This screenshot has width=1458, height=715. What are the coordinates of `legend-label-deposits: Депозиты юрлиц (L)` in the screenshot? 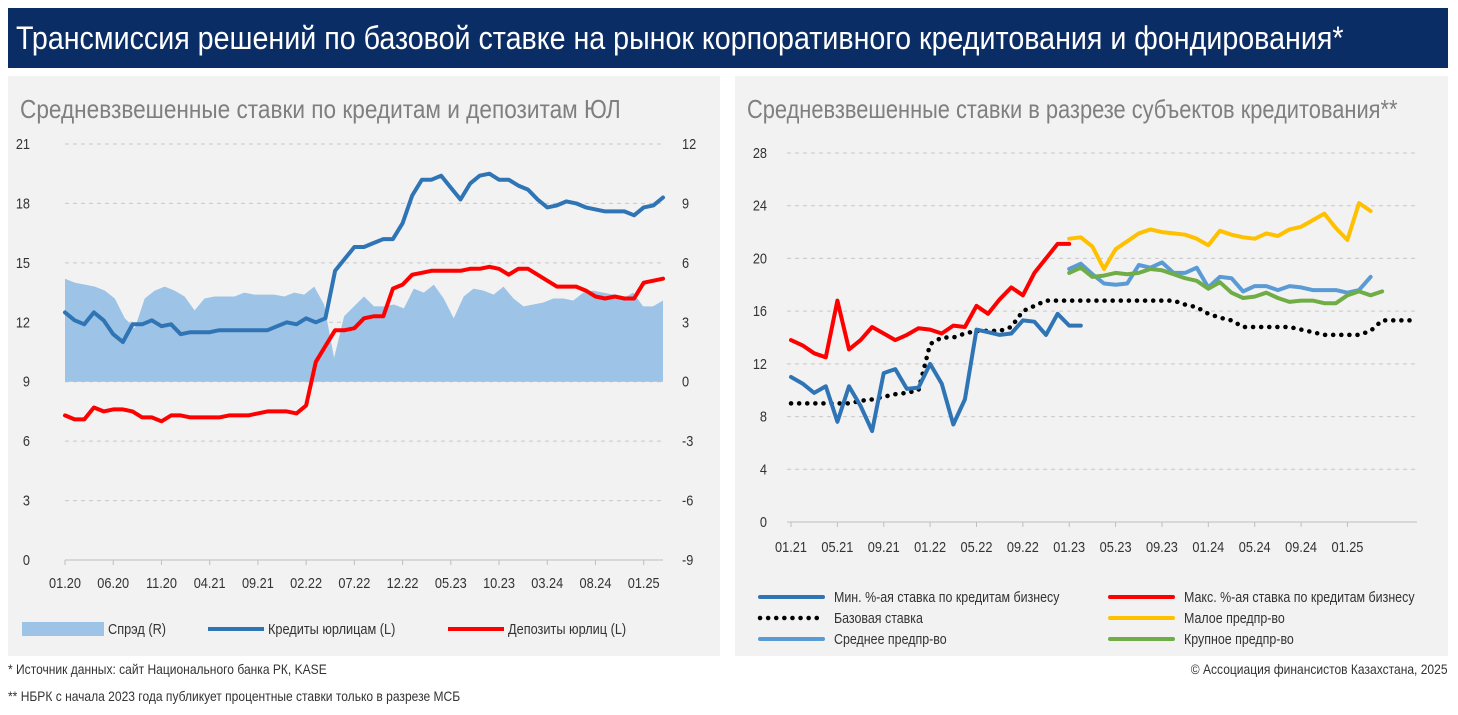 It's located at (567, 628).